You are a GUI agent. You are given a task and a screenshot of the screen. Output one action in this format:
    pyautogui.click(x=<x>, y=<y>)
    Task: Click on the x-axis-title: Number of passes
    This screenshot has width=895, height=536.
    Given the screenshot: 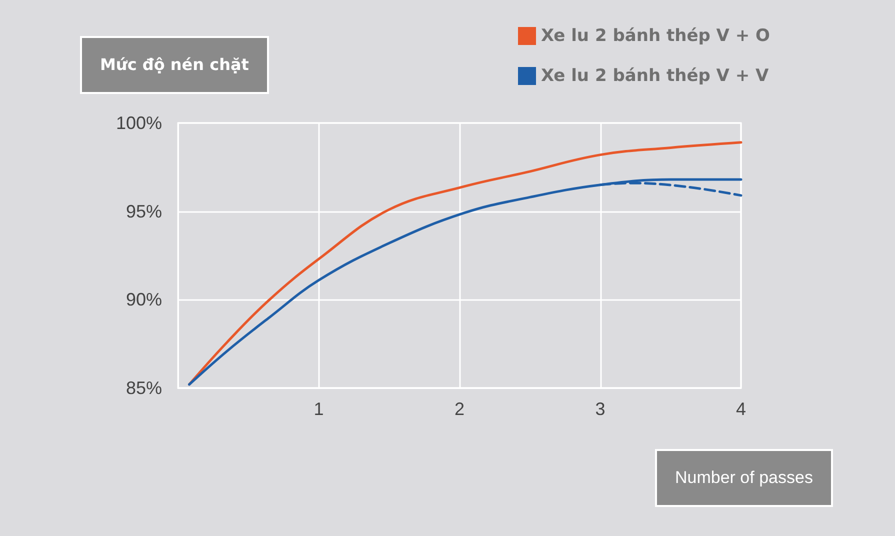 What is the action you would take?
    pyautogui.click(x=744, y=478)
    